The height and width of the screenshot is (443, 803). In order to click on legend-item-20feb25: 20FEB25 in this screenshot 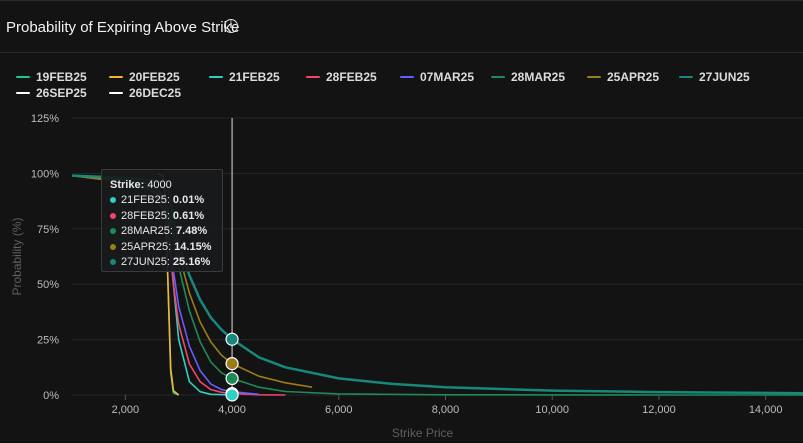, I will do `click(144, 77)`.